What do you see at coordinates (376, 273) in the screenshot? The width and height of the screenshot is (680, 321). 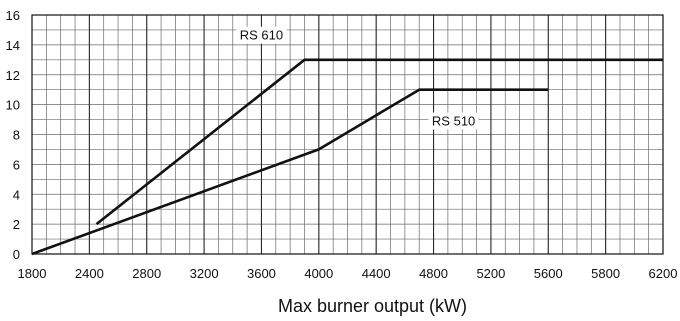 I see `x-tick-label: 4400` at bounding box center [376, 273].